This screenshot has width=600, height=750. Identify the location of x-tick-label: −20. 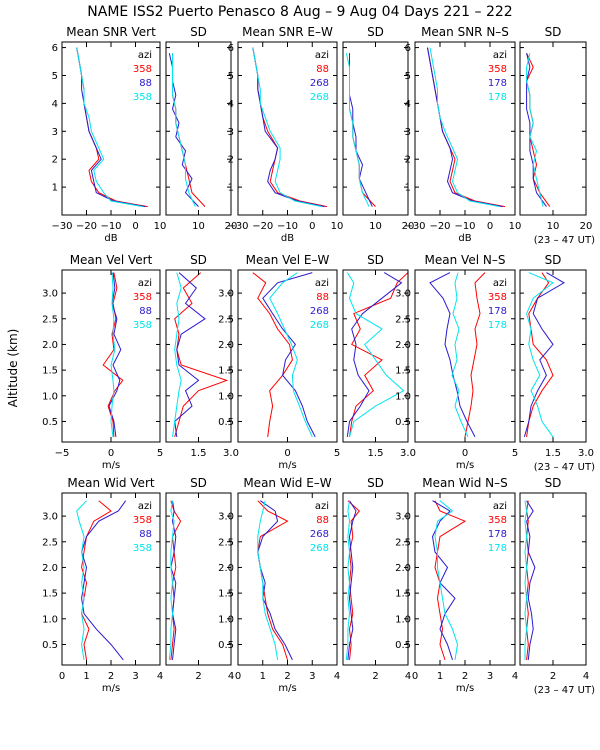
(86, 226).